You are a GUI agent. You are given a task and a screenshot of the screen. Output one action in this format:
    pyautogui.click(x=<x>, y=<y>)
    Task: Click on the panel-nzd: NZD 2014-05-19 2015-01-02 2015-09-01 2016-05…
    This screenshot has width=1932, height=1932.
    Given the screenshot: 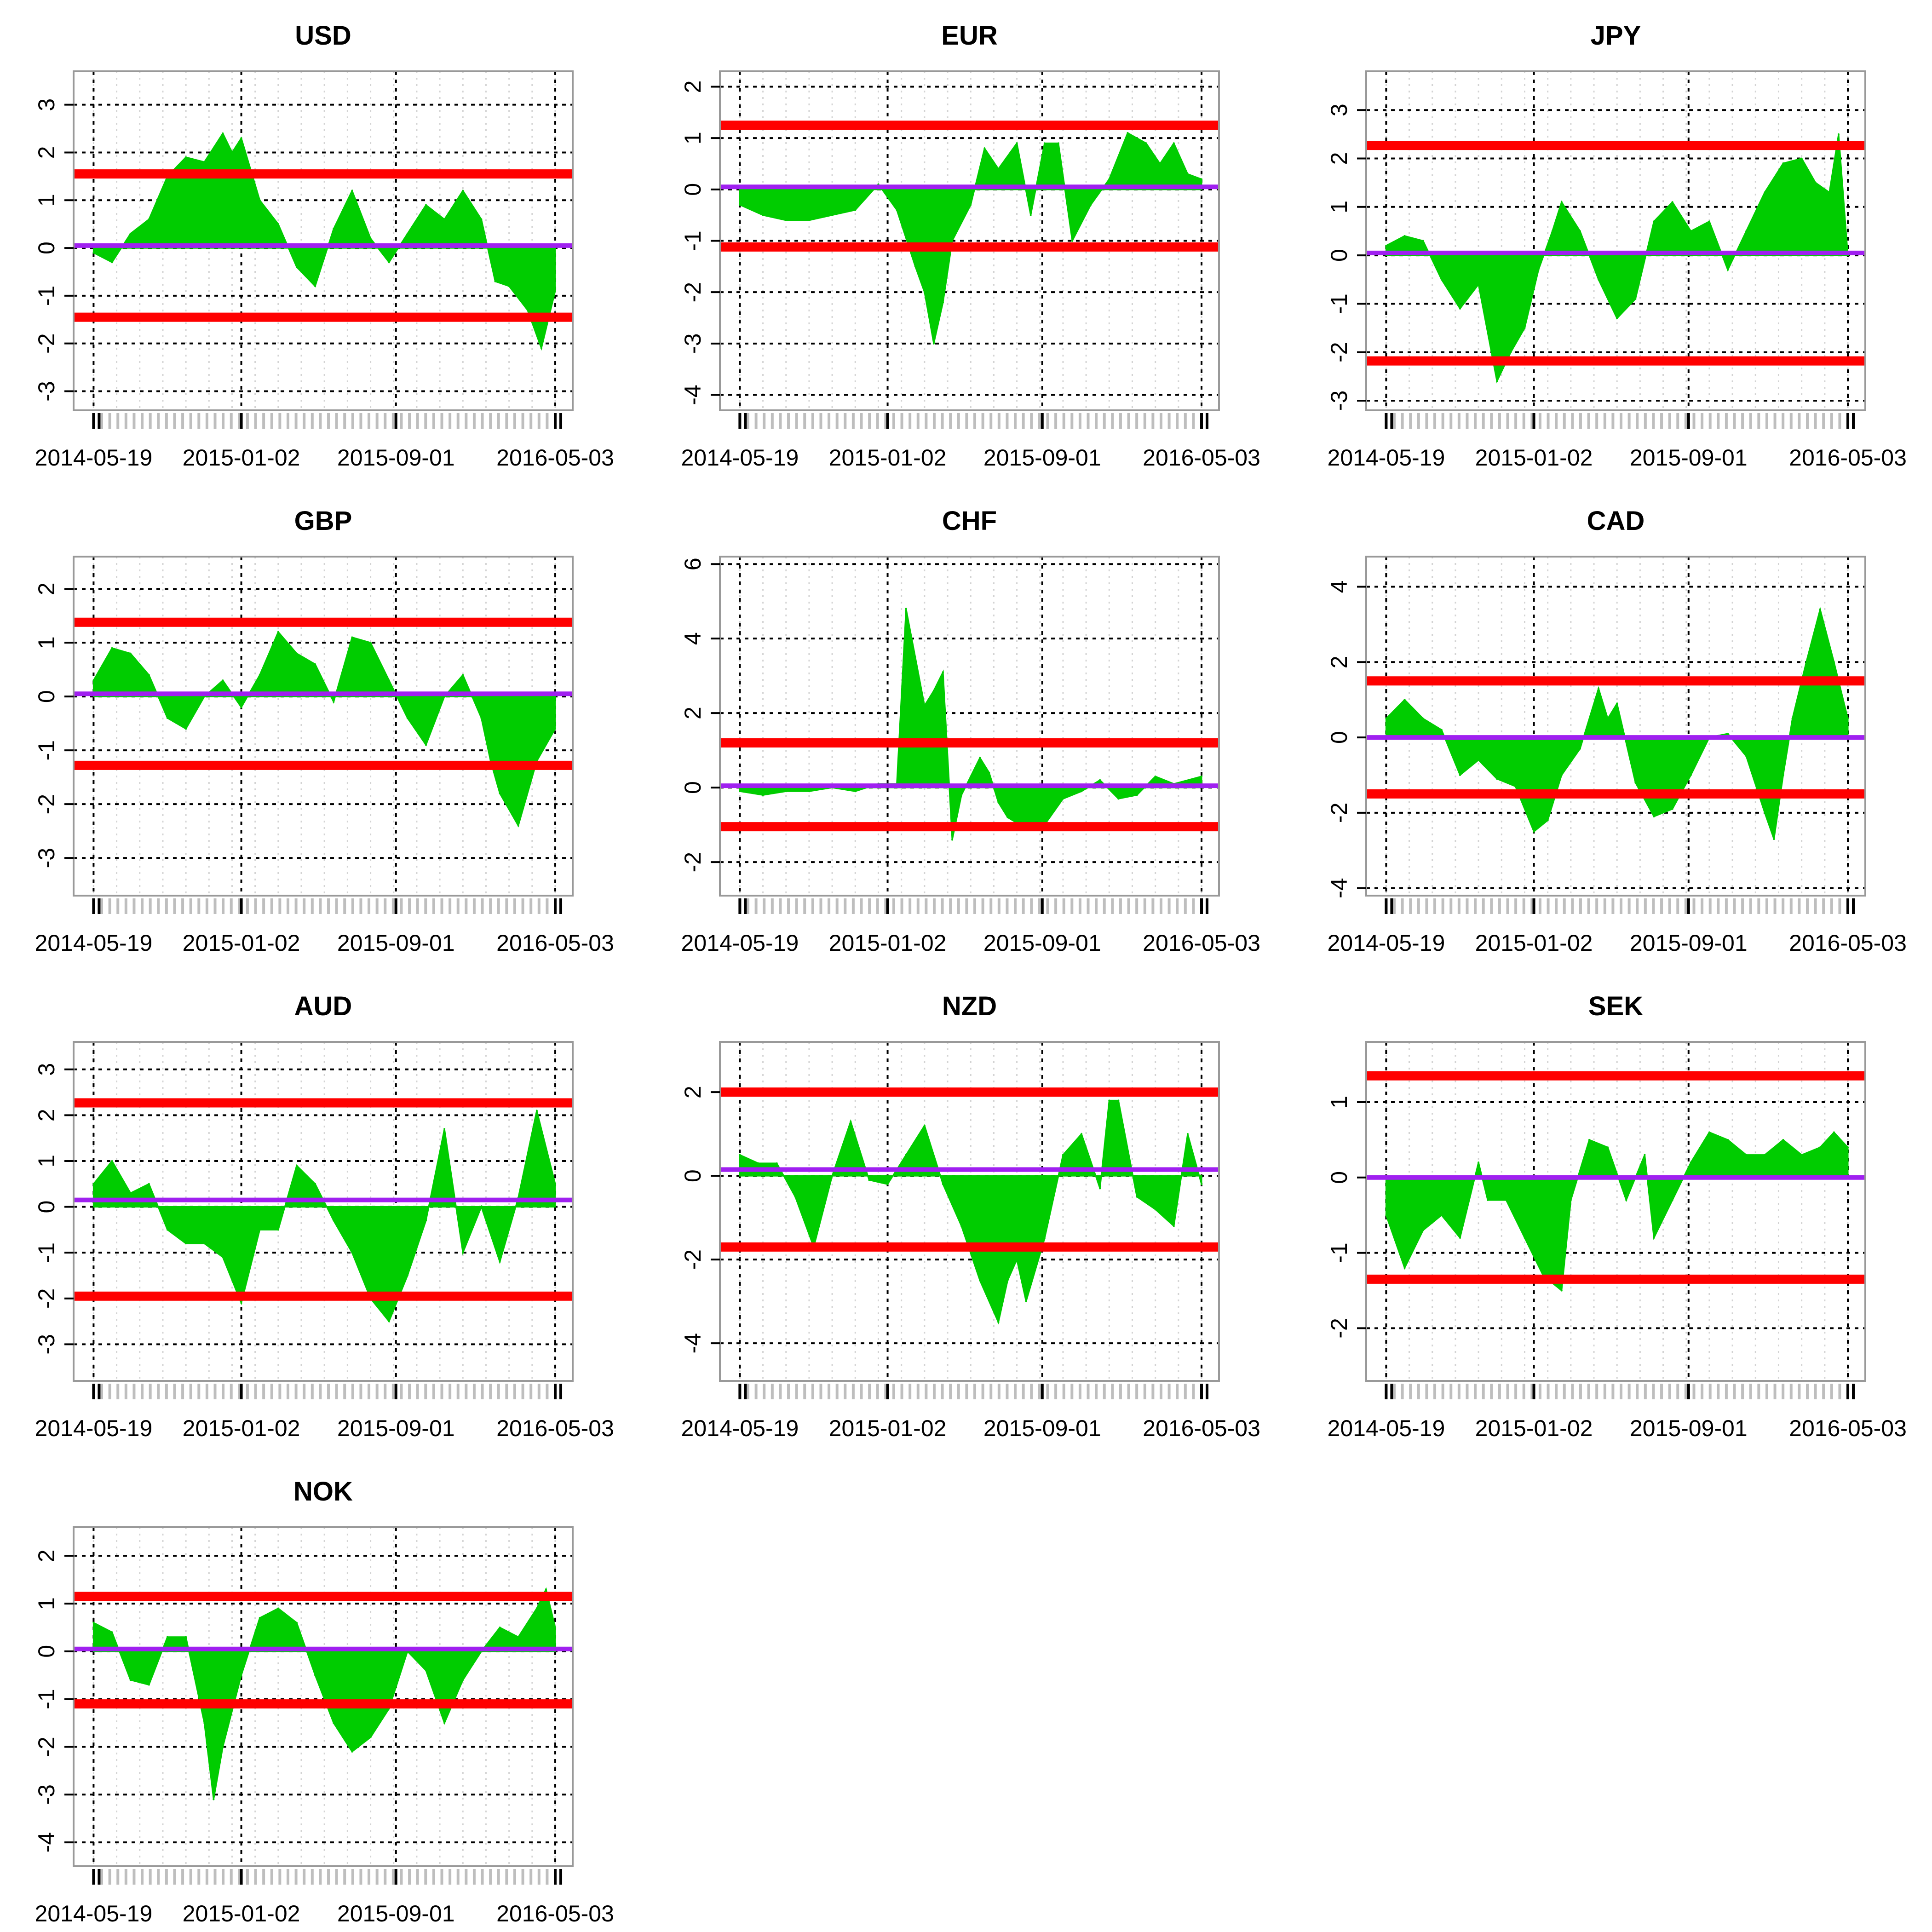 What is the action you would take?
    pyautogui.click(x=970, y=1216)
    